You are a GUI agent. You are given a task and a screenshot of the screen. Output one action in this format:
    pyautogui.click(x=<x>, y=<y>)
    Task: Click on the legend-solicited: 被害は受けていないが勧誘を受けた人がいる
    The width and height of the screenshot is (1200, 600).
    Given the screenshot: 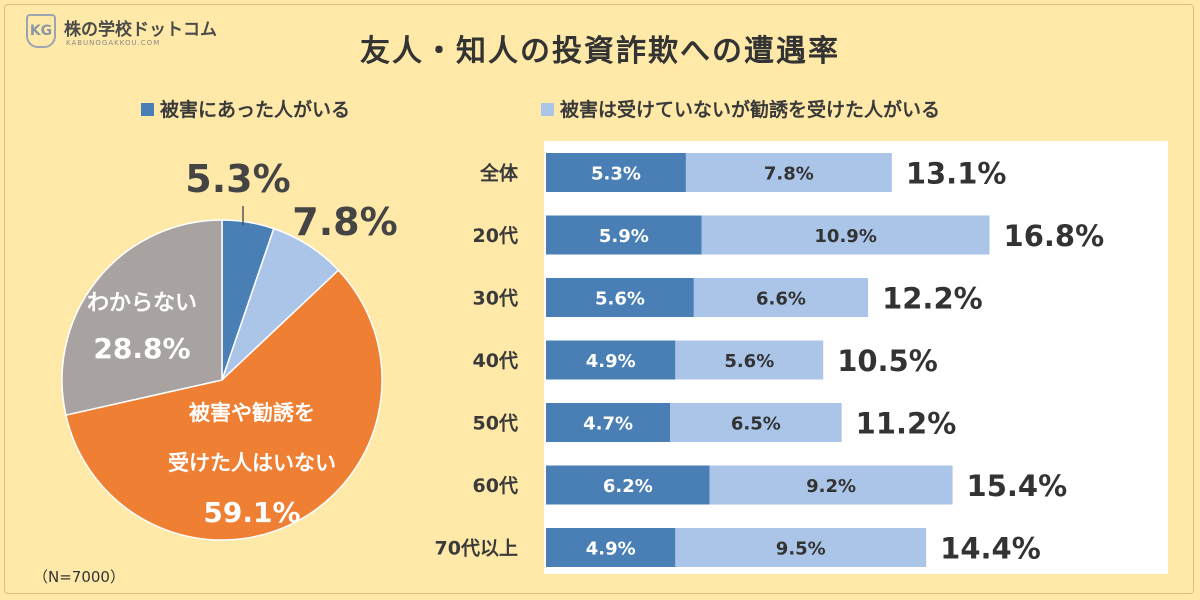 What is the action you would take?
    pyautogui.click(x=740, y=108)
    